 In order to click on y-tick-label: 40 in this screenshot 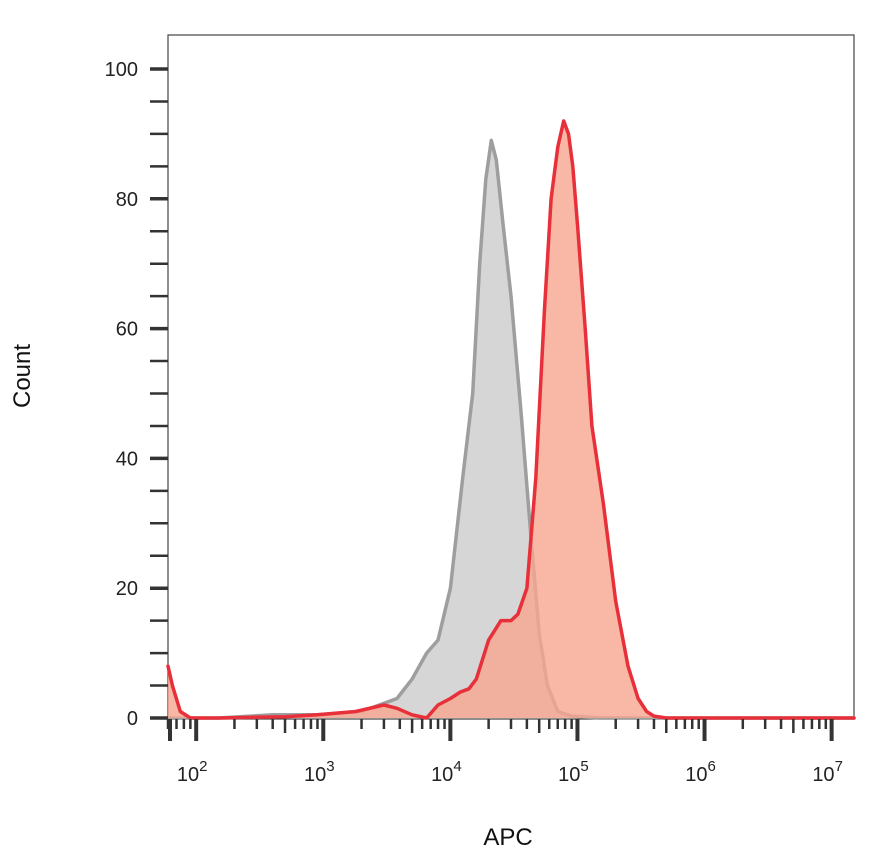, I will do `click(127, 459)`.